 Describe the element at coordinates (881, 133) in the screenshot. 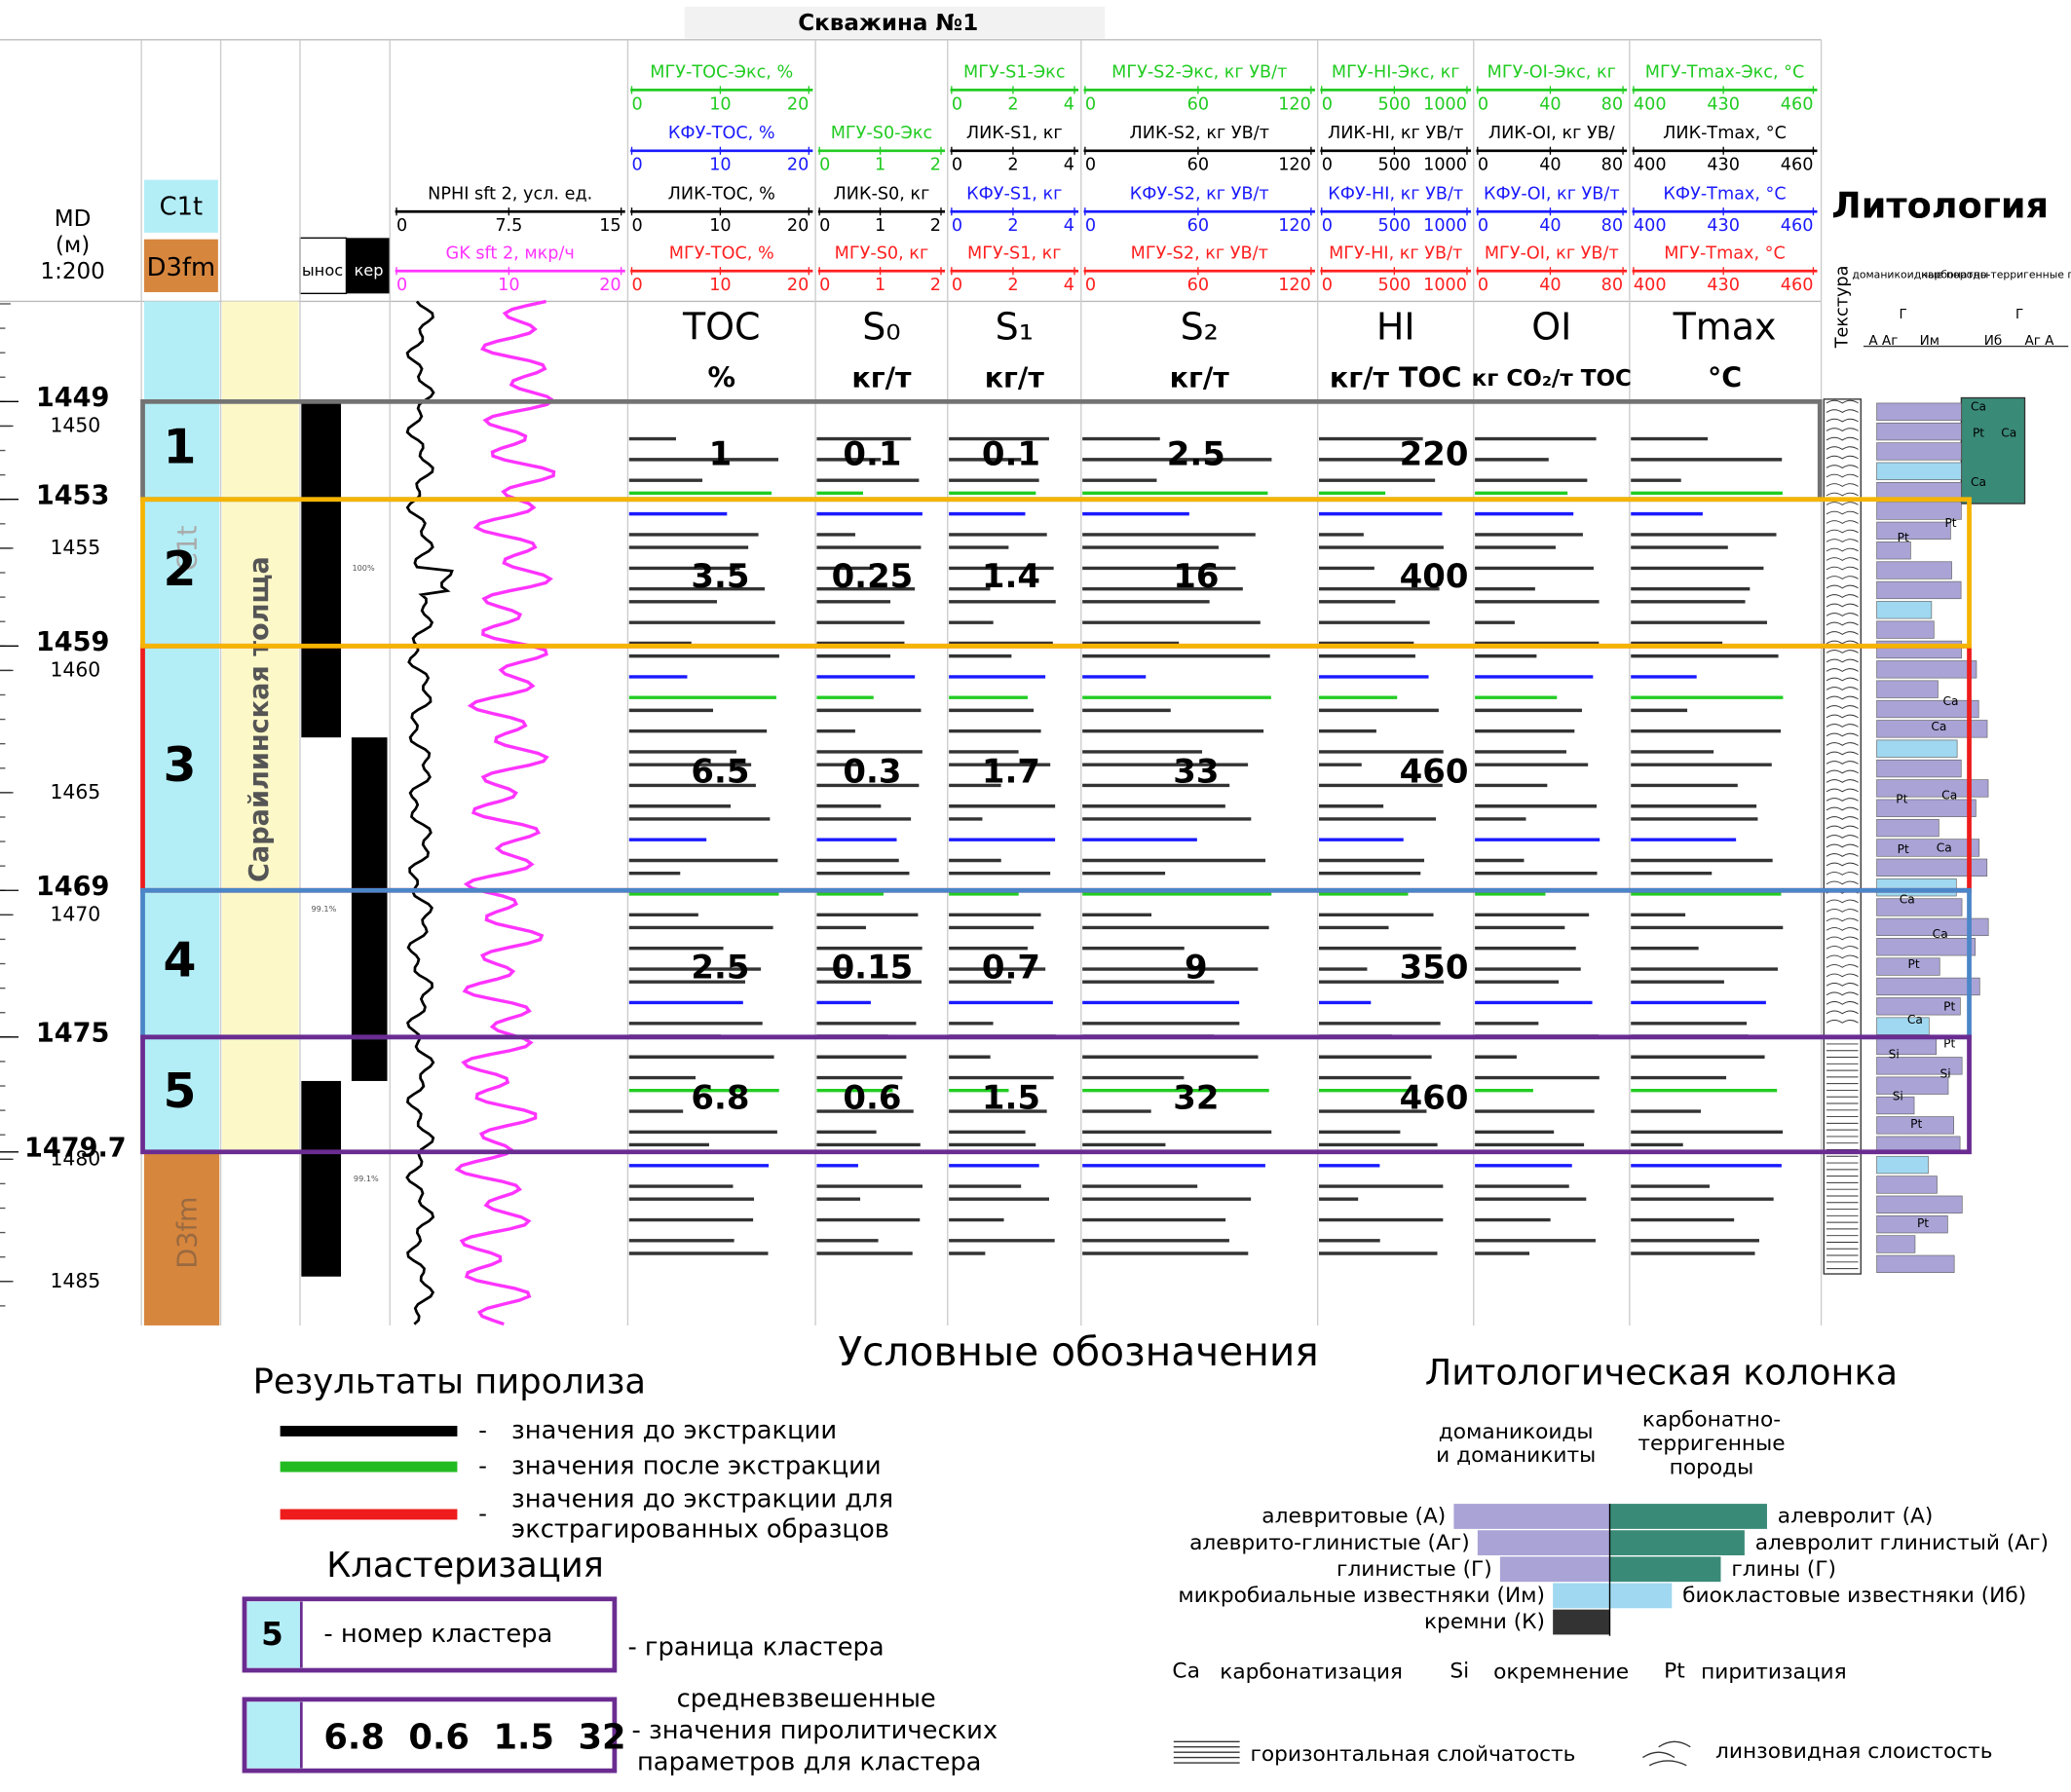

I see `curve-name: МГУ-S0-Экс` at that location.